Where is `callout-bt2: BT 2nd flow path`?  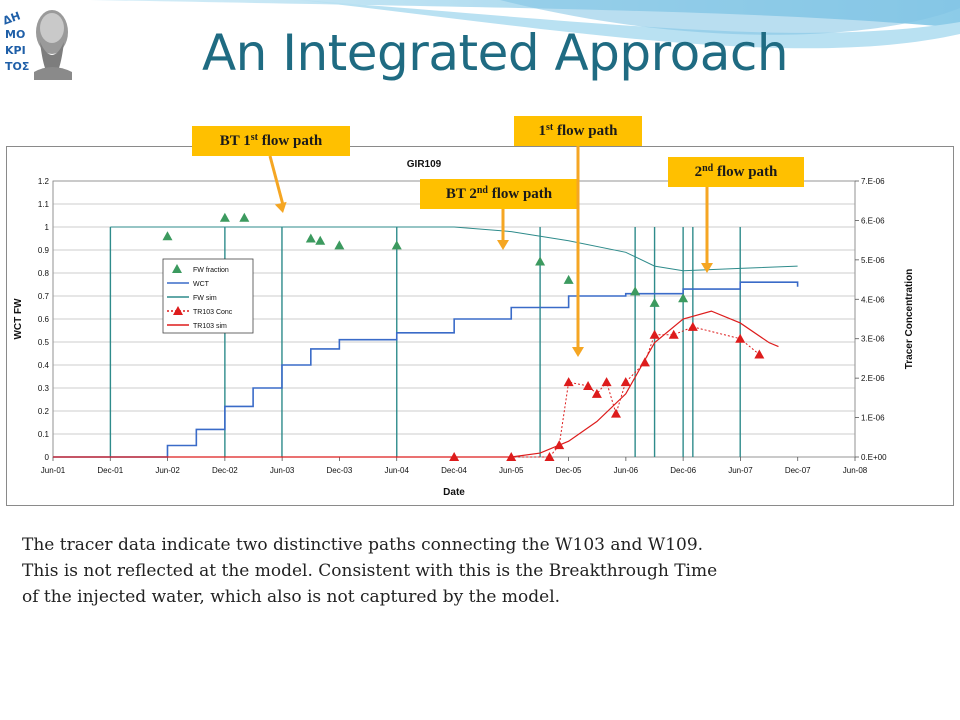 callout-bt2: BT 2nd flow path is located at coordinates (499, 194).